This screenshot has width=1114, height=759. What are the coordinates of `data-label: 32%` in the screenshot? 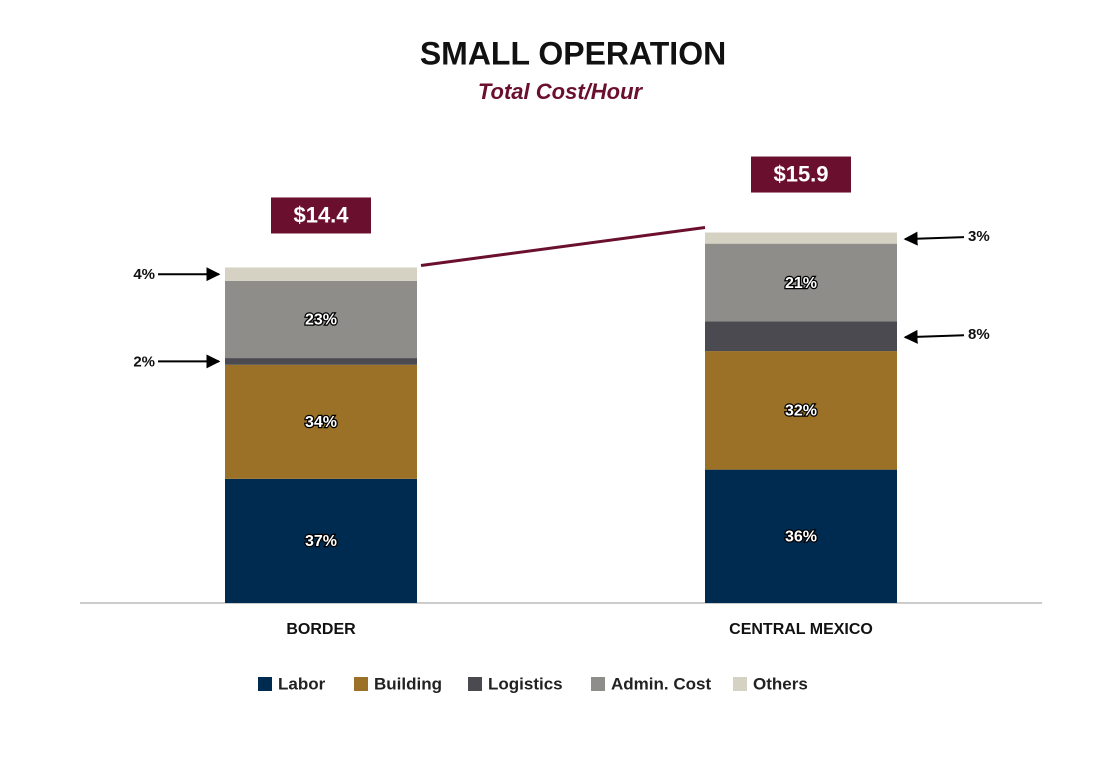 It's located at (801, 411).